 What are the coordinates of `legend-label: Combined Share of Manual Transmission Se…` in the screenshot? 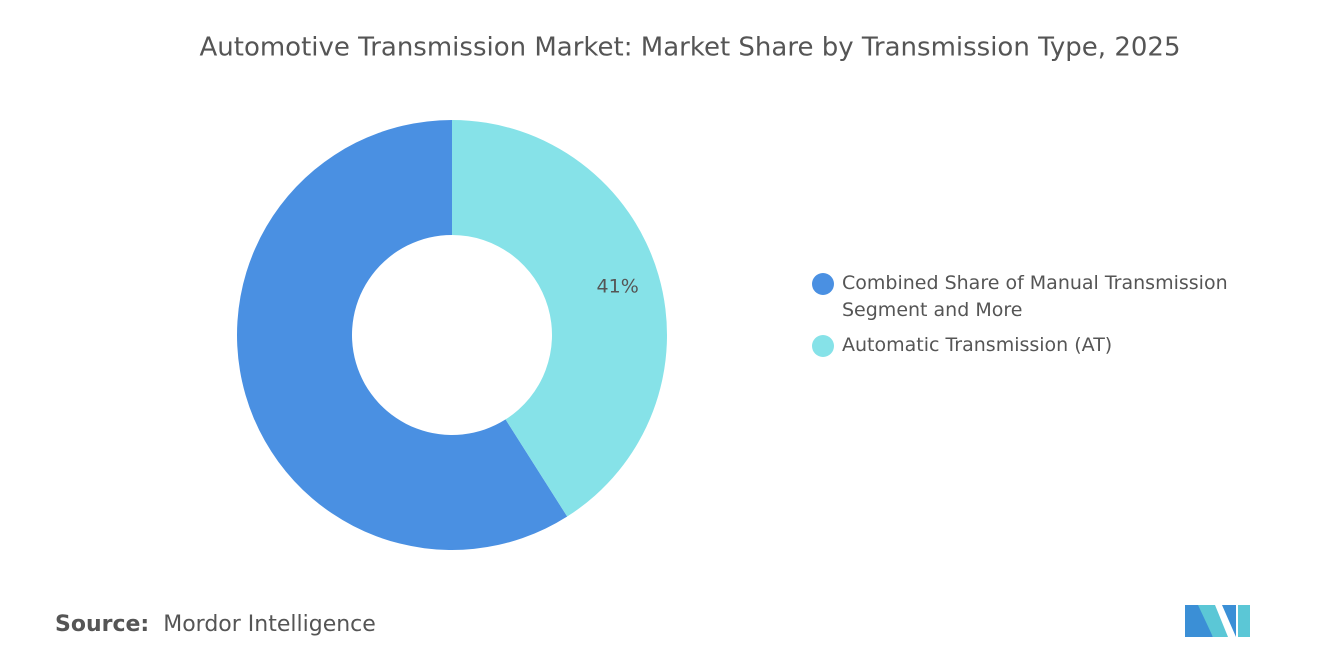 It's located at (1035, 296).